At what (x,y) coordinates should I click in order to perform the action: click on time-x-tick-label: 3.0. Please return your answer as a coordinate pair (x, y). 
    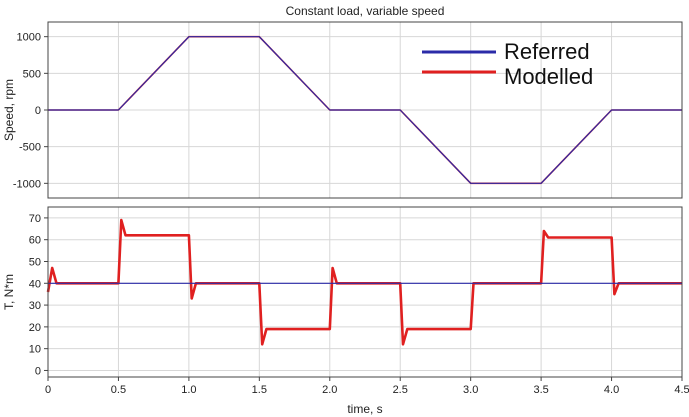
    Looking at the image, I should click on (470, 390).